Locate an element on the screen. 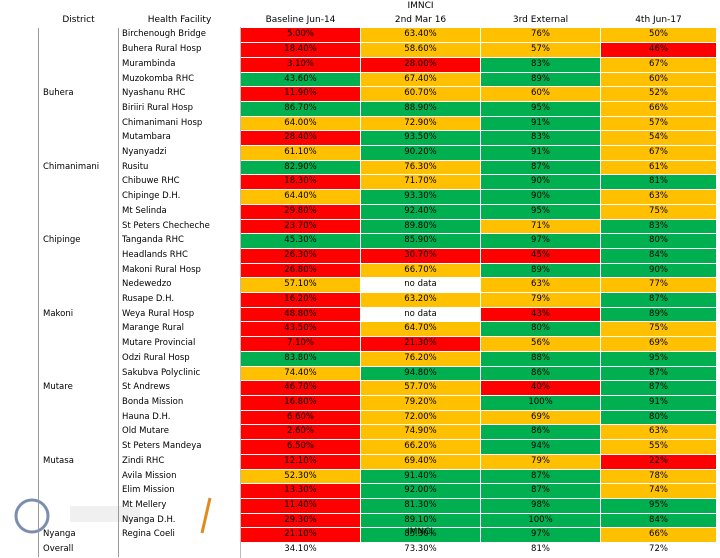 This screenshot has width=720, height=558. value-cell: 72.00% is located at coordinates (420, 417).